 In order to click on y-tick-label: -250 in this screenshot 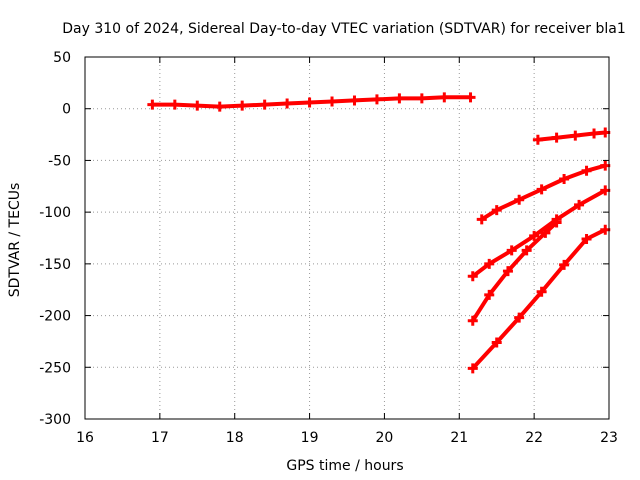, I will do `click(55, 368)`.